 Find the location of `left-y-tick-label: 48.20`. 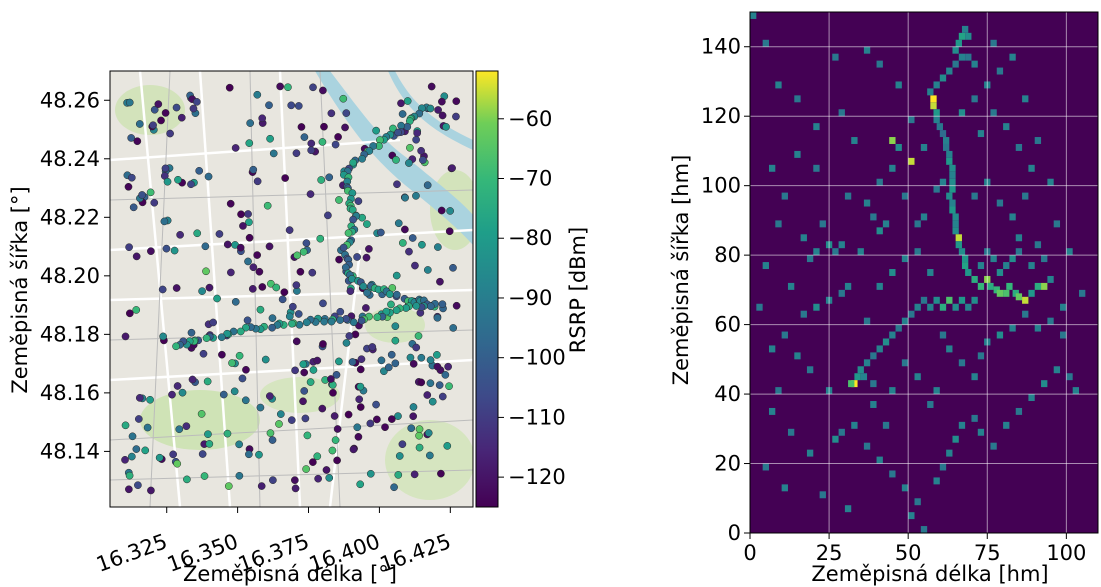

left-y-tick-label: 48.20 is located at coordinates (70, 276).